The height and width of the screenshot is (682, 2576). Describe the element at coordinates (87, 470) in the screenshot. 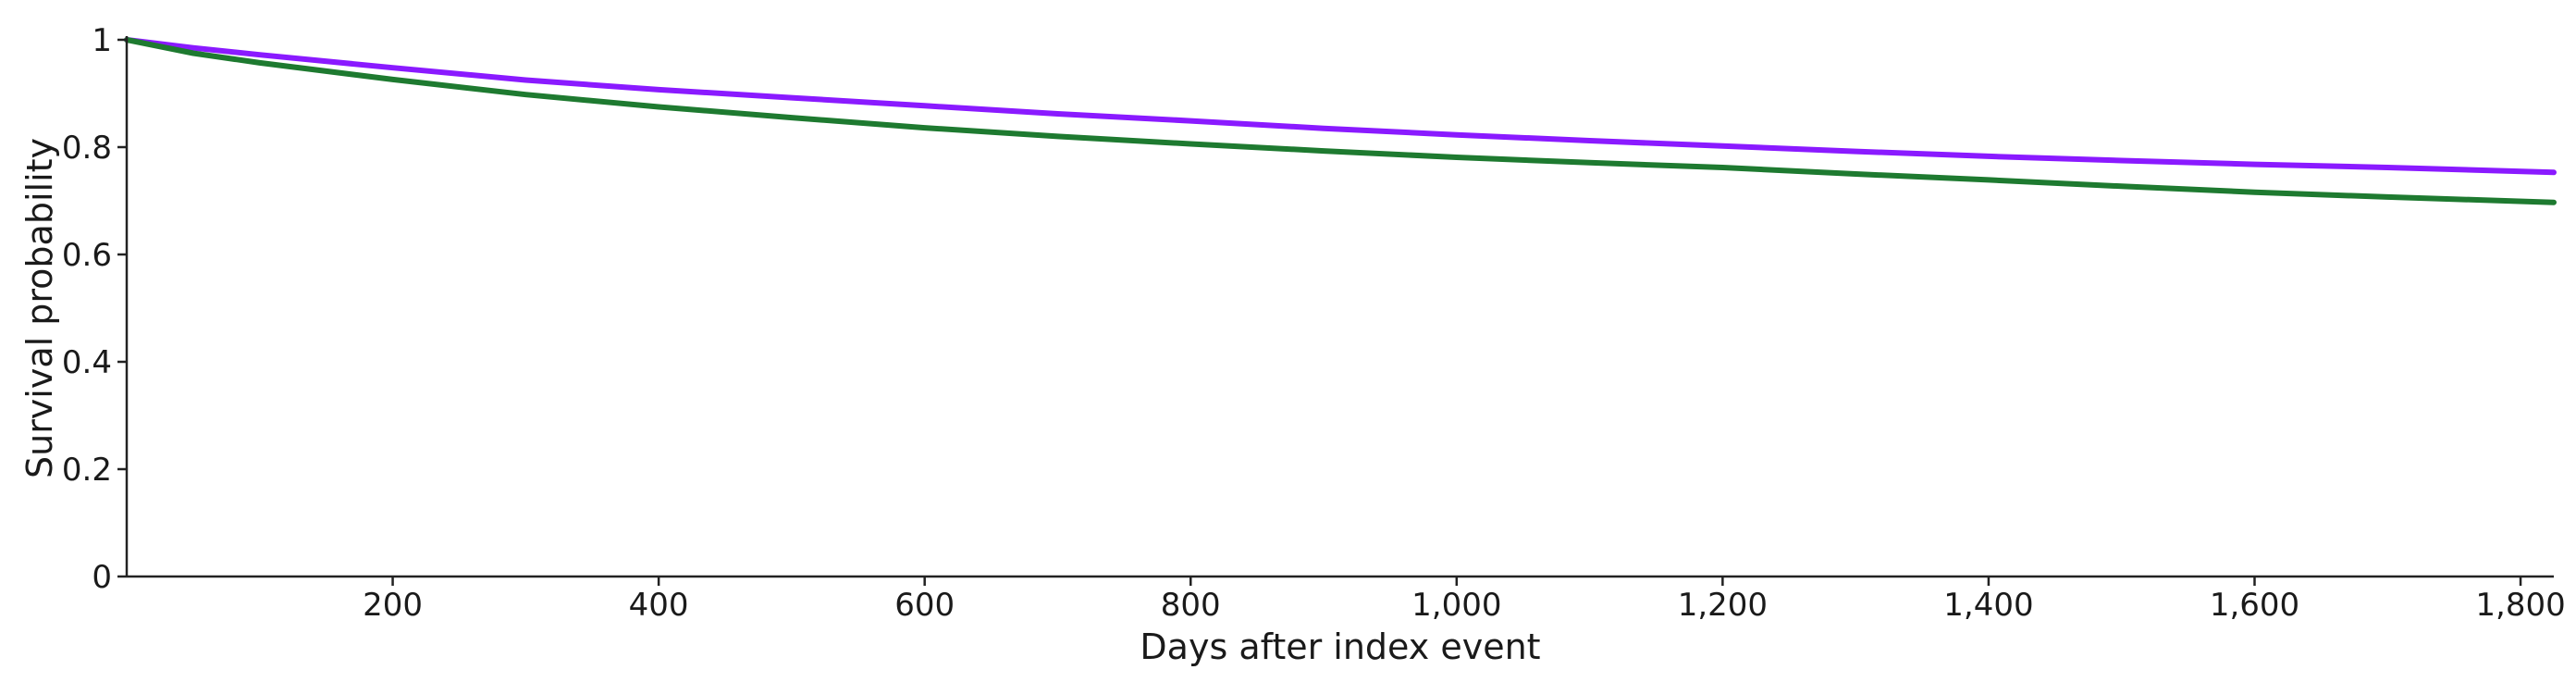

I see `y-tick-label: 0.2` at that location.